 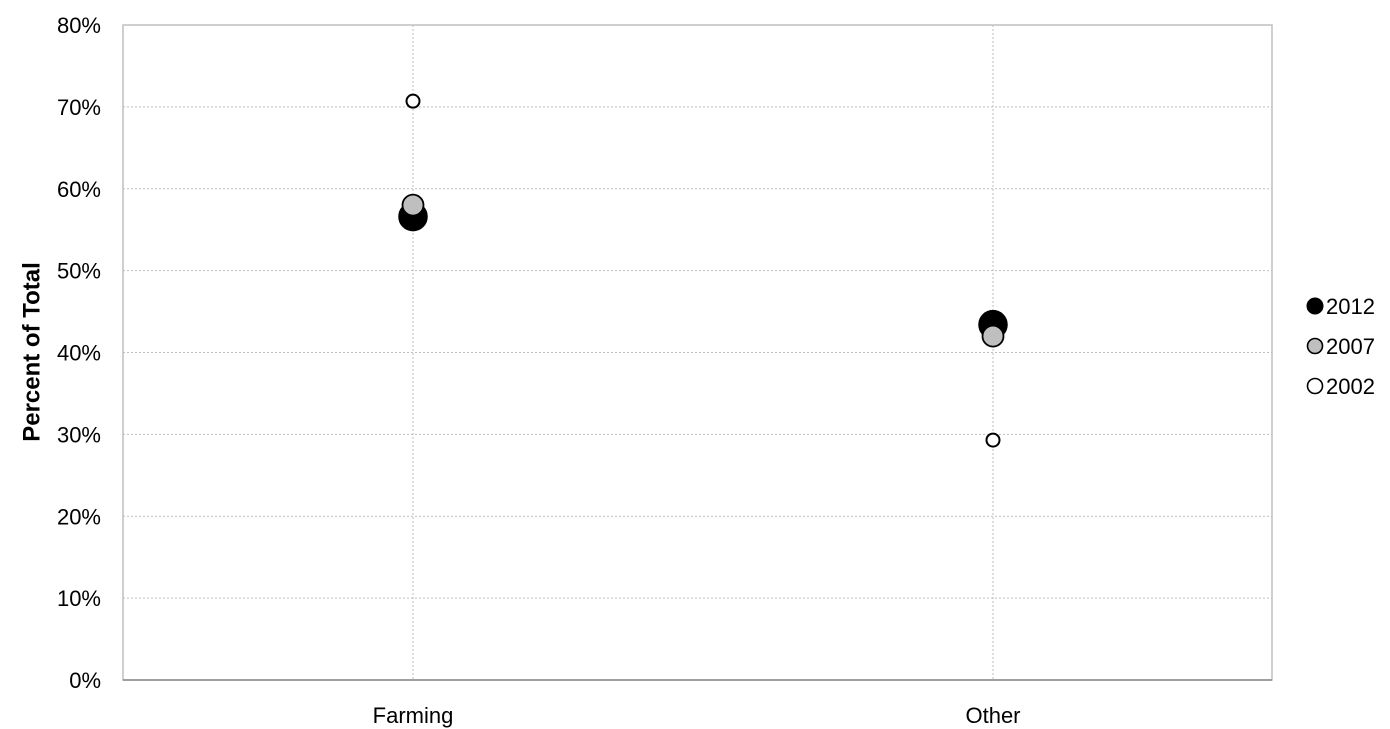 I want to click on legend: 2012 2007 2002, so click(x=1340, y=346).